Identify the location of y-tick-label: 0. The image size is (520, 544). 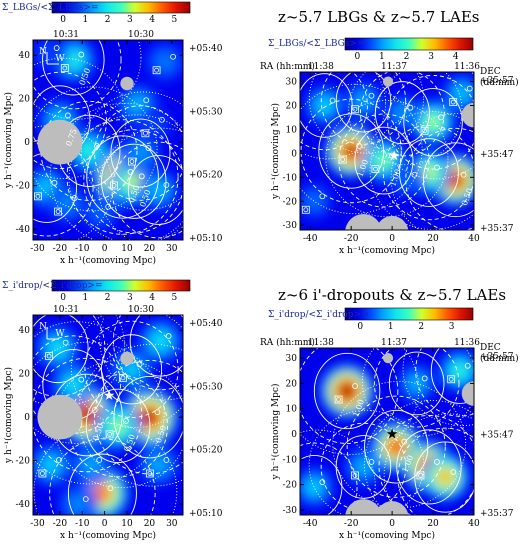
(294, 435).